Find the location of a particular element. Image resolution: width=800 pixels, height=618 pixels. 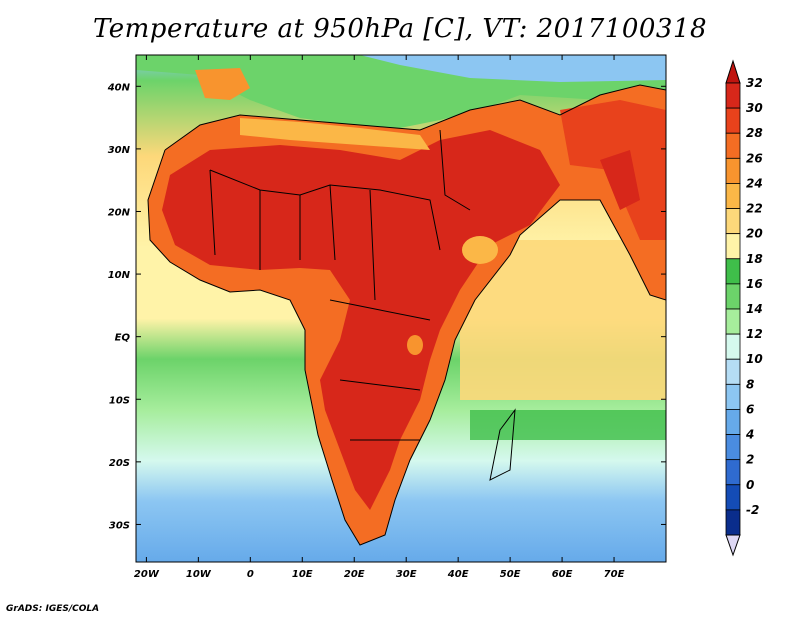

lat-label: 10S is located at coordinates (119, 400).